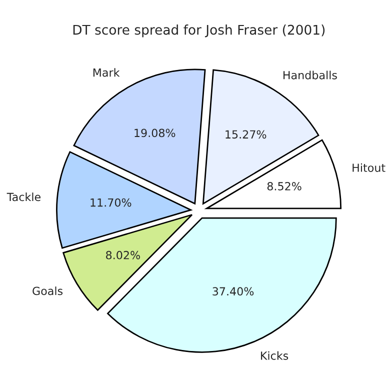  Describe the element at coordinates (47, 291) in the screenshot. I see `slice-label: Goals` at that location.